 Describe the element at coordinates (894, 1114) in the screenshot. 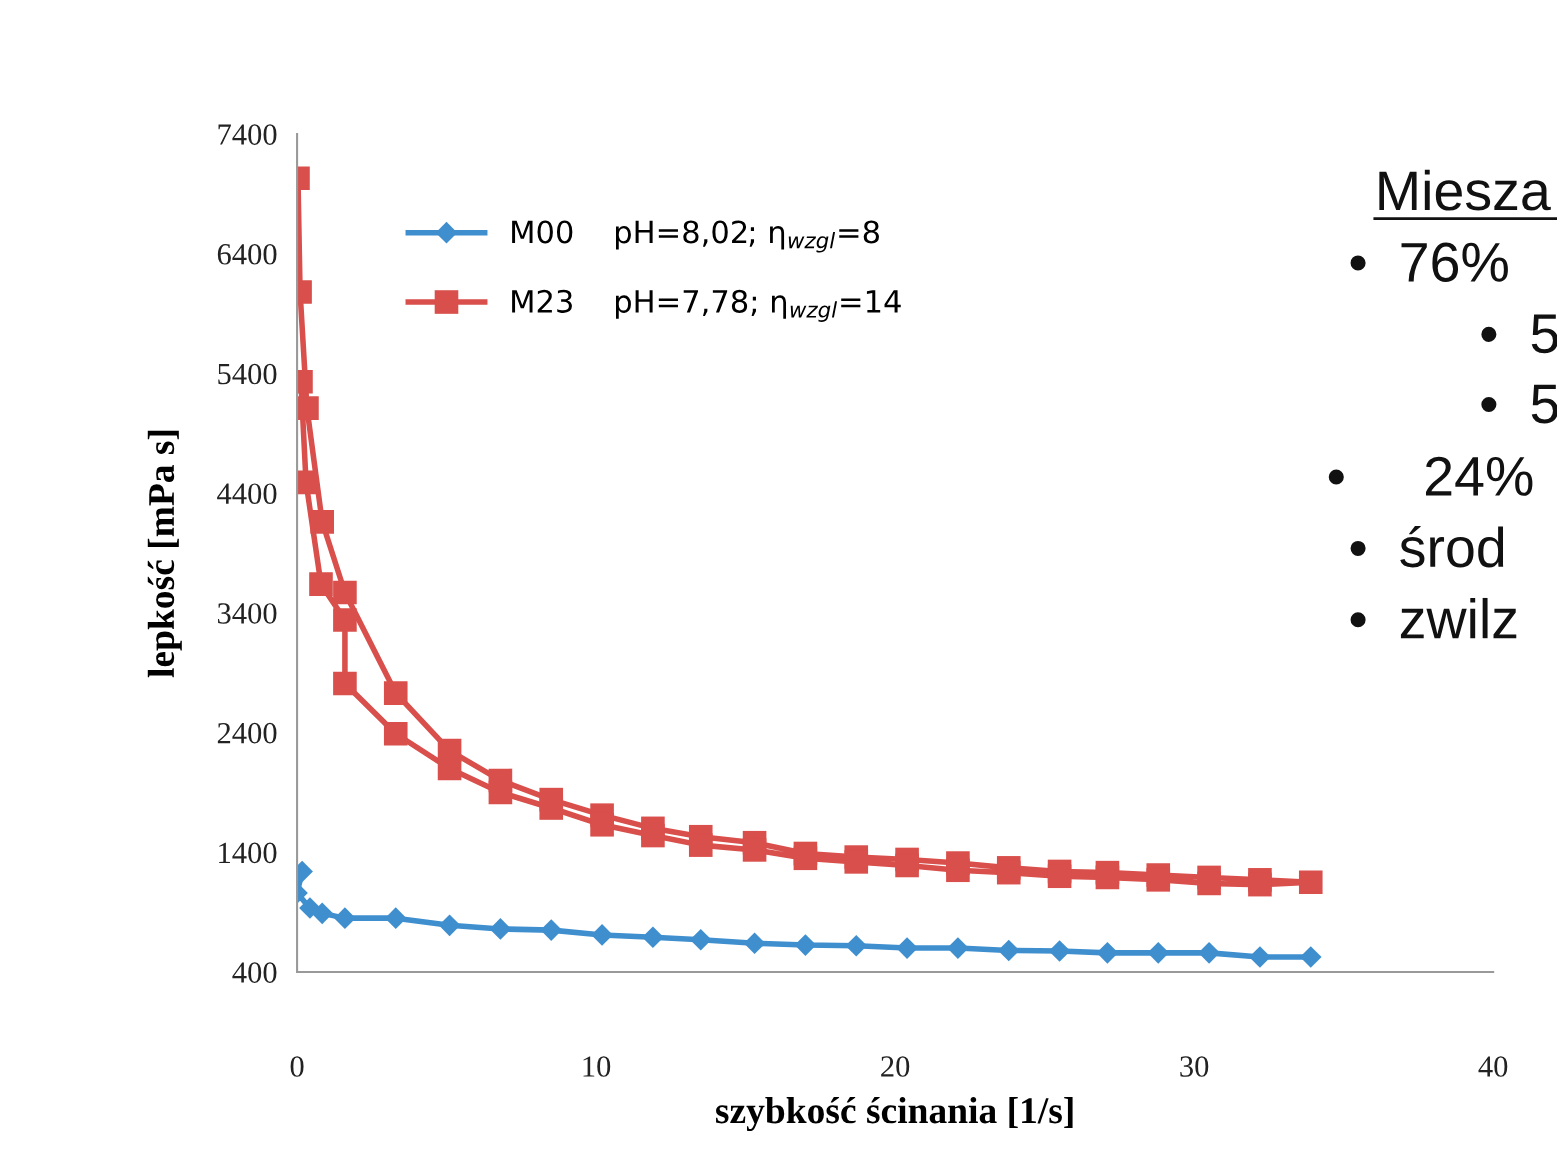

I see `x-axis-title: szybkość ścinania [1/s]` at that location.